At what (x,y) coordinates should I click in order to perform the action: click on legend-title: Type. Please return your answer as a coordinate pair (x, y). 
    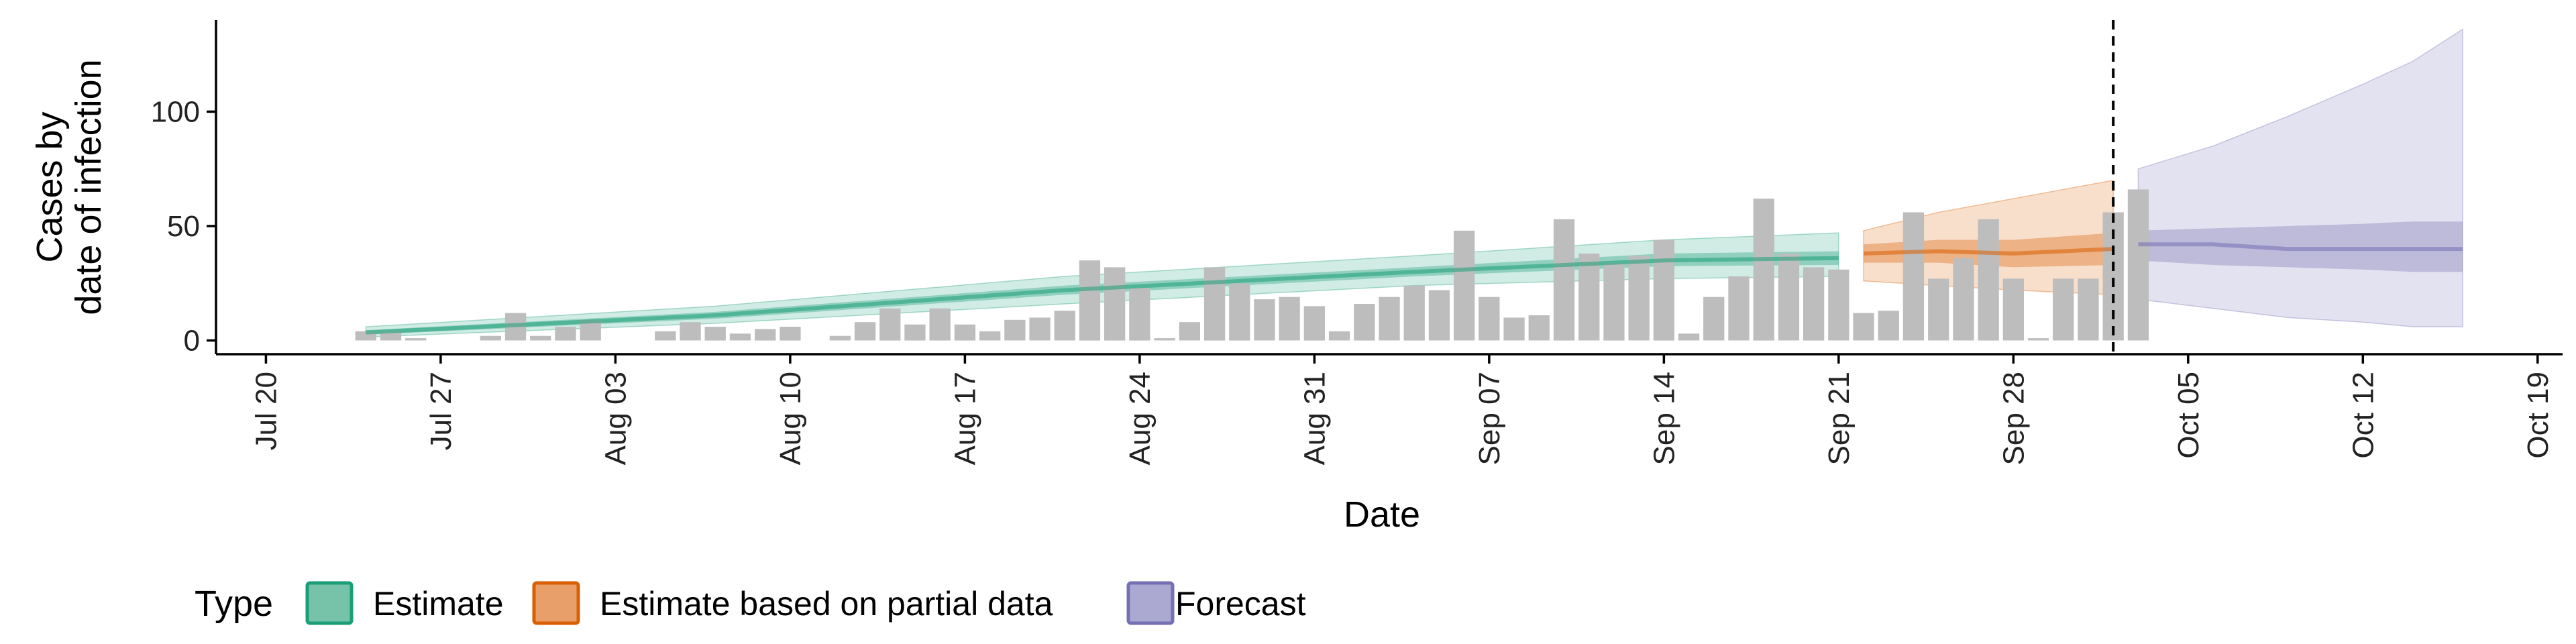
    Looking at the image, I should click on (234, 604).